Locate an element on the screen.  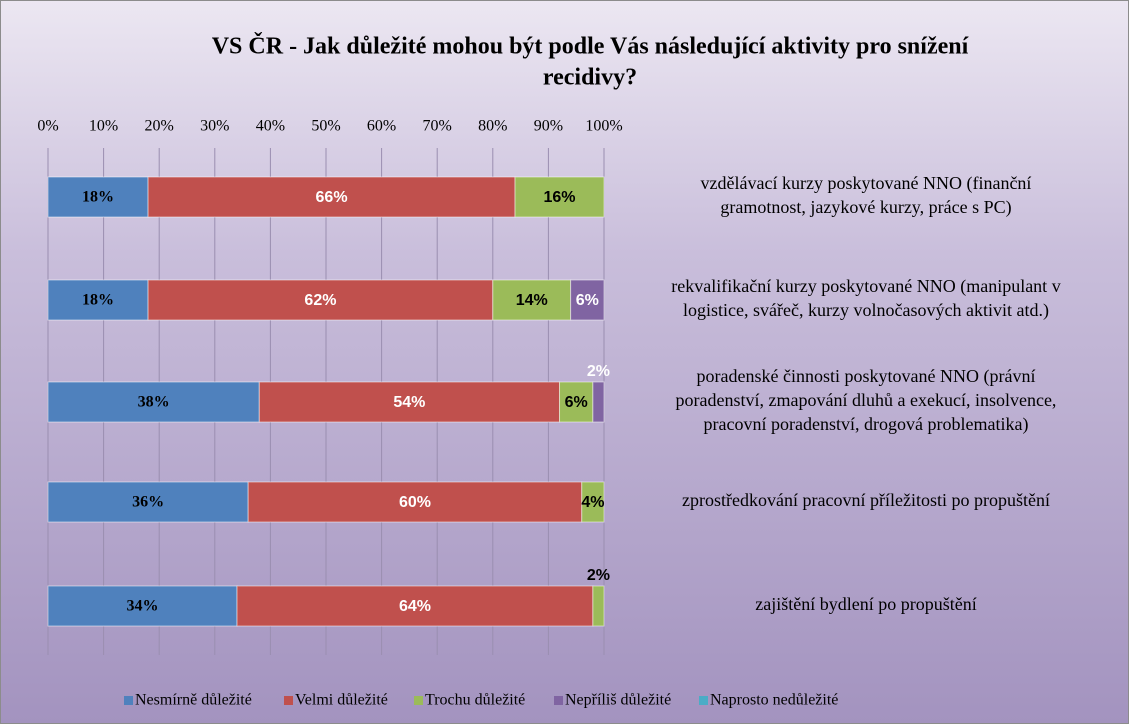
data-label: 60% is located at coordinates (415, 502).